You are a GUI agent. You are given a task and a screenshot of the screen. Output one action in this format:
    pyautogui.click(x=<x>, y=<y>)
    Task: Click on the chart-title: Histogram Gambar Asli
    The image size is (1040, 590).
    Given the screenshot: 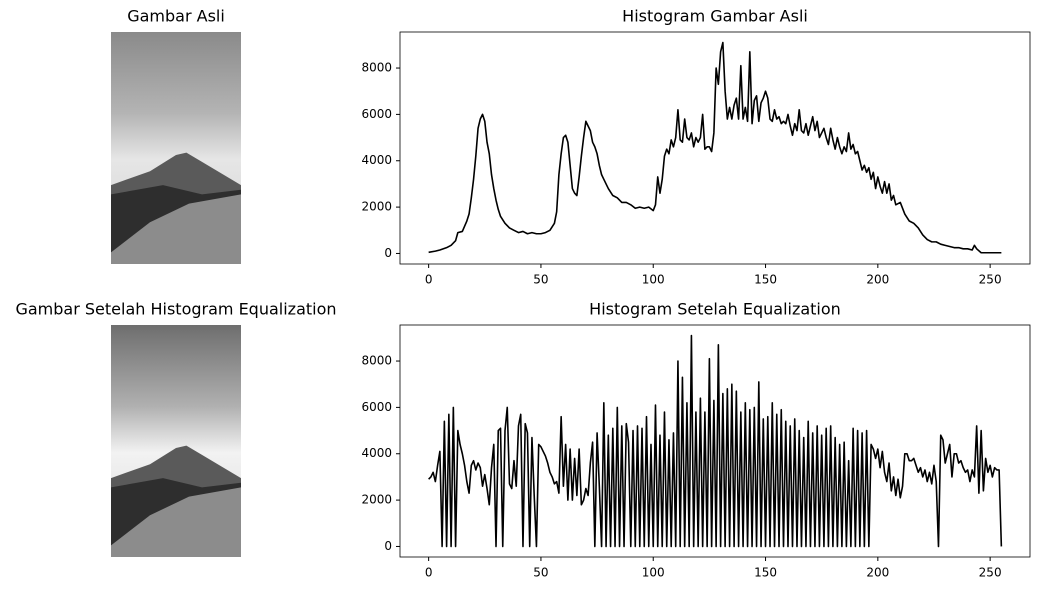 What is the action you would take?
    pyautogui.click(x=715, y=16)
    